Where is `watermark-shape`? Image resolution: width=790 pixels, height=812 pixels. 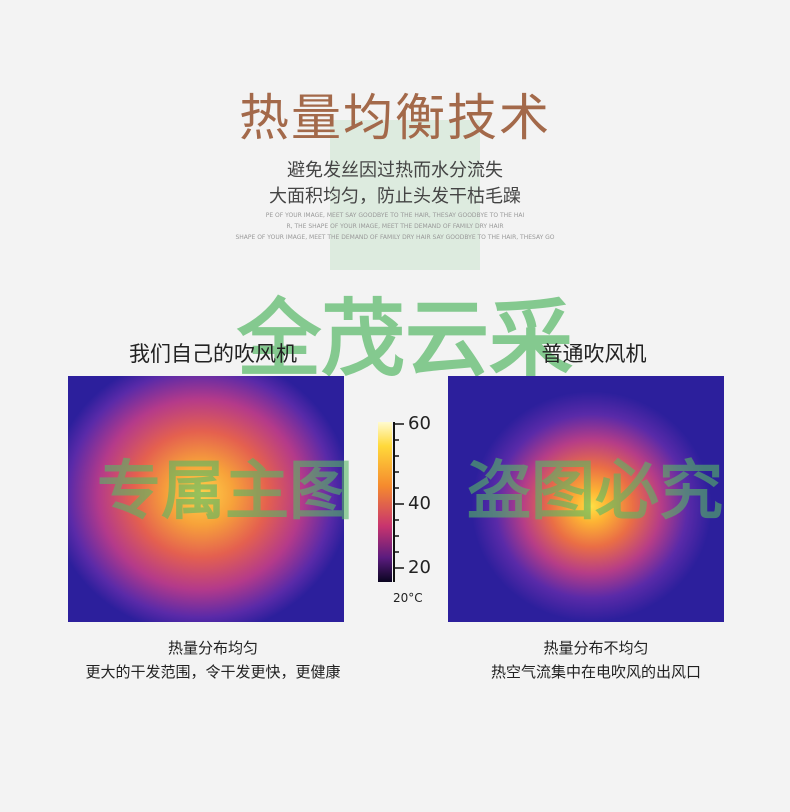 watermark-shape is located at coordinates (405, 195).